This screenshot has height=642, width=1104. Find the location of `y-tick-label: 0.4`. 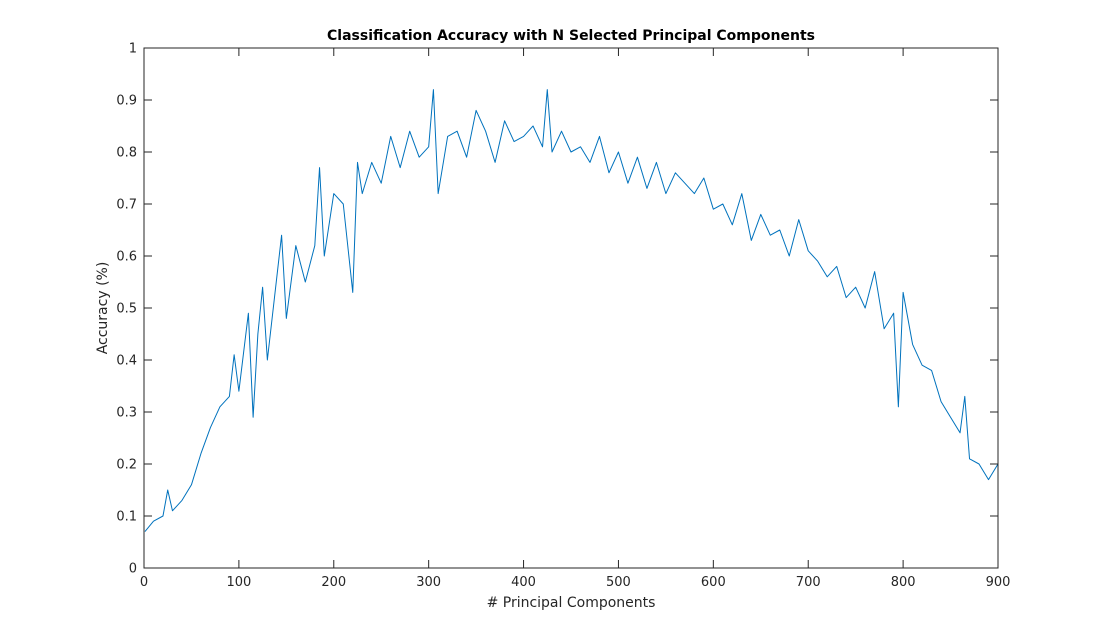

y-tick-label: 0.4 is located at coordinates (126, 361).